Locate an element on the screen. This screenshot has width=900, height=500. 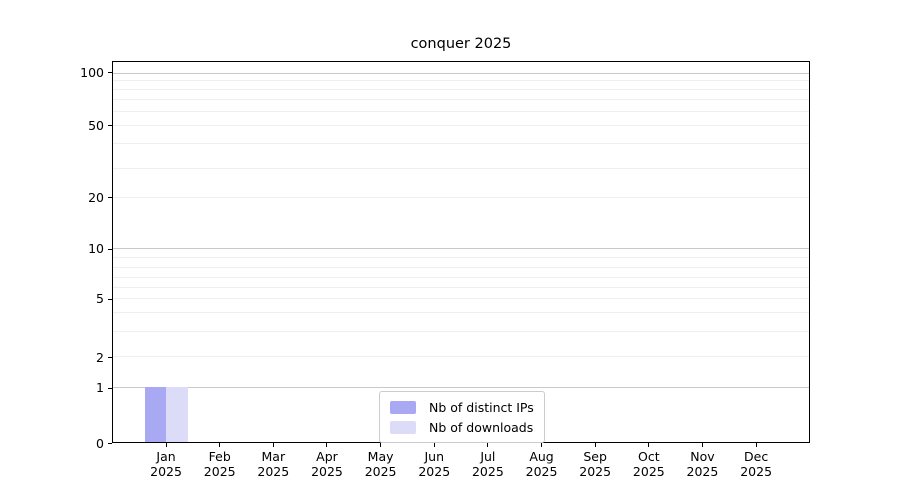
x-tick-month: May is located at coordinates (380, 456).